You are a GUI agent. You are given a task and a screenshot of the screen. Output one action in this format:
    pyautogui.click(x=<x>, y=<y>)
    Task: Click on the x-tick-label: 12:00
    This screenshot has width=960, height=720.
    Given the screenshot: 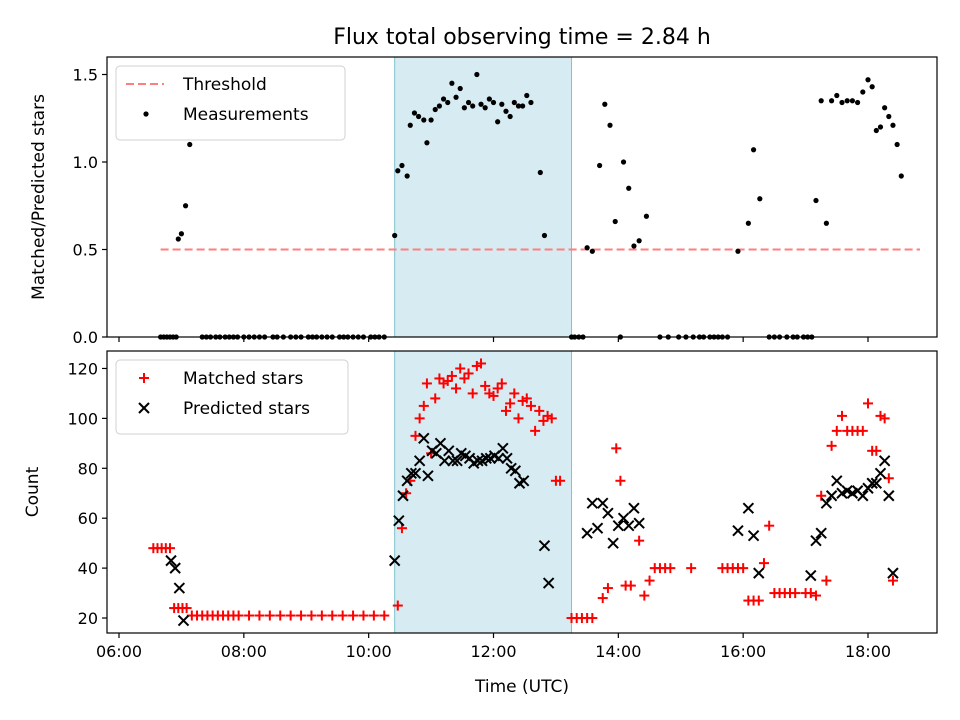 What is the action you would take?
    pyautogui.click(x=493, y=651)
    